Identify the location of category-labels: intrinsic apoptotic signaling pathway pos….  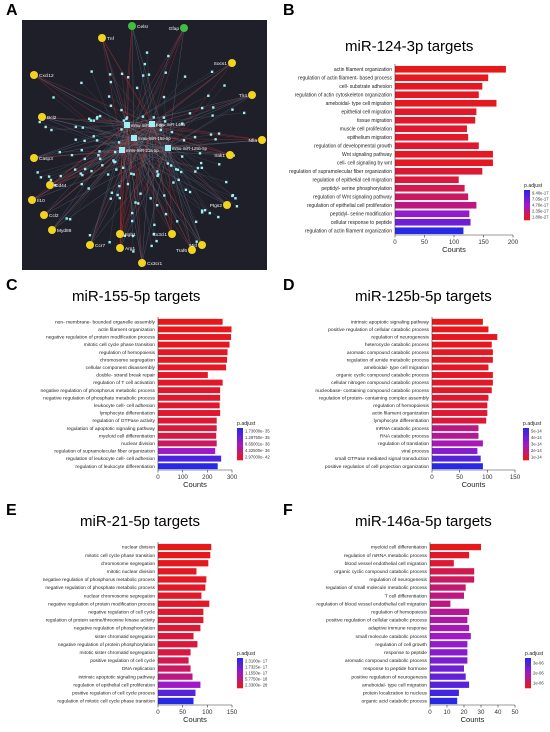
(372, 394).